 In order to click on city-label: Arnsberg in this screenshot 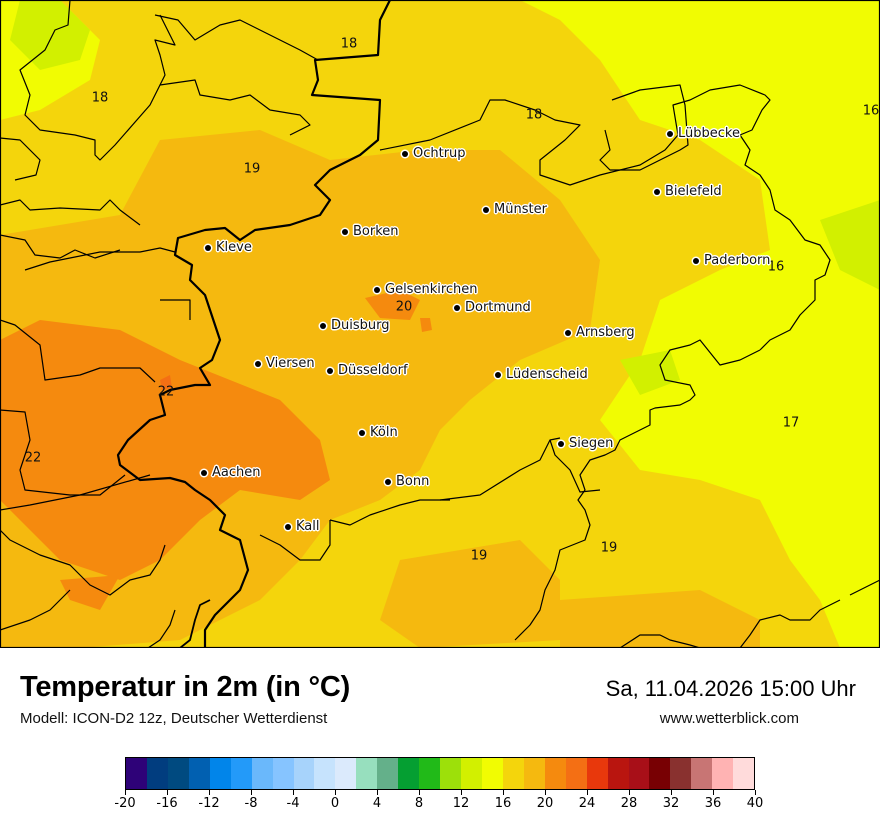, I will do `click(605, 332)`.